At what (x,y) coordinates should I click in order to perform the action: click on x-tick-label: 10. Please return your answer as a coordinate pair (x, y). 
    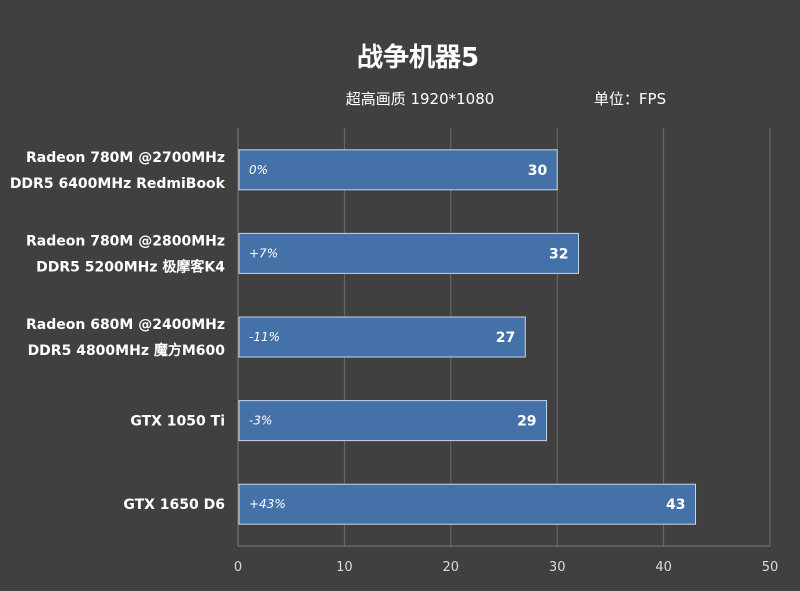
    Looking at the image, I should click on (344, 567).